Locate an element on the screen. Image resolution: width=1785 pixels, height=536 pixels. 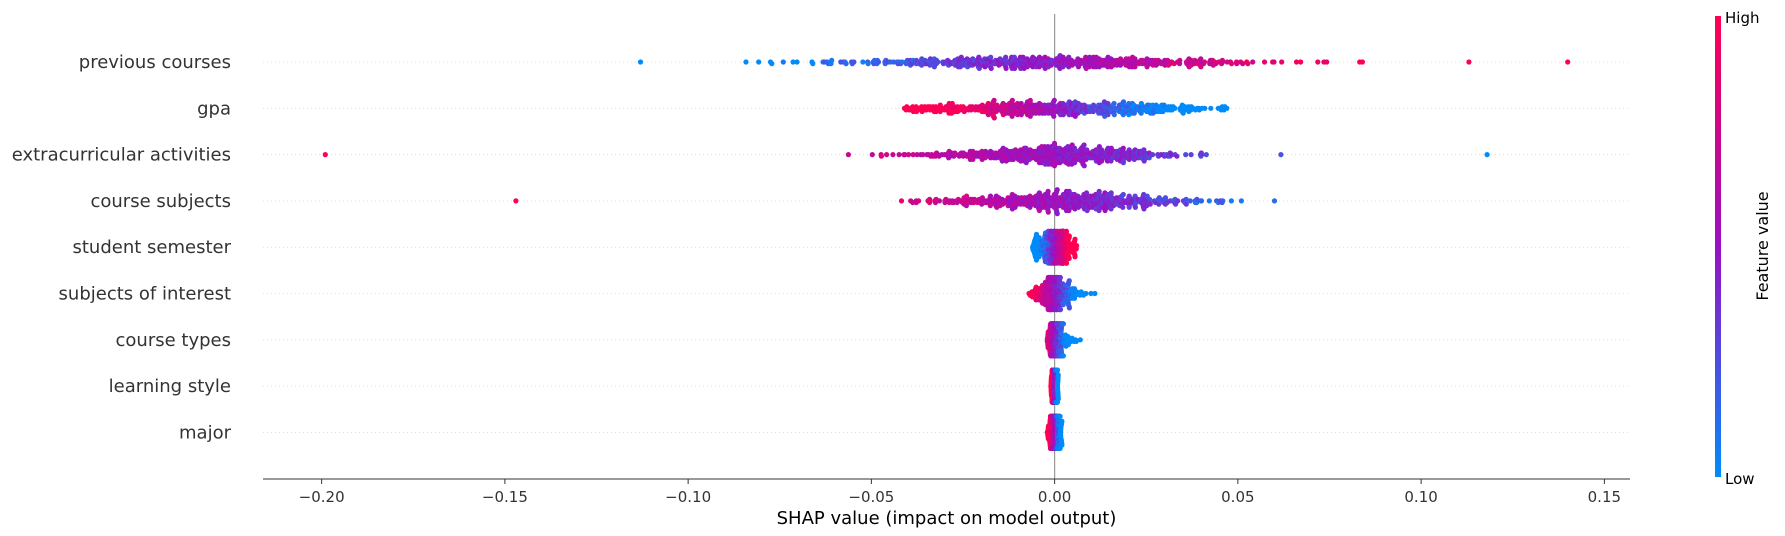
x-tick-label: 0.00 is located at coordinates (1054, 497).